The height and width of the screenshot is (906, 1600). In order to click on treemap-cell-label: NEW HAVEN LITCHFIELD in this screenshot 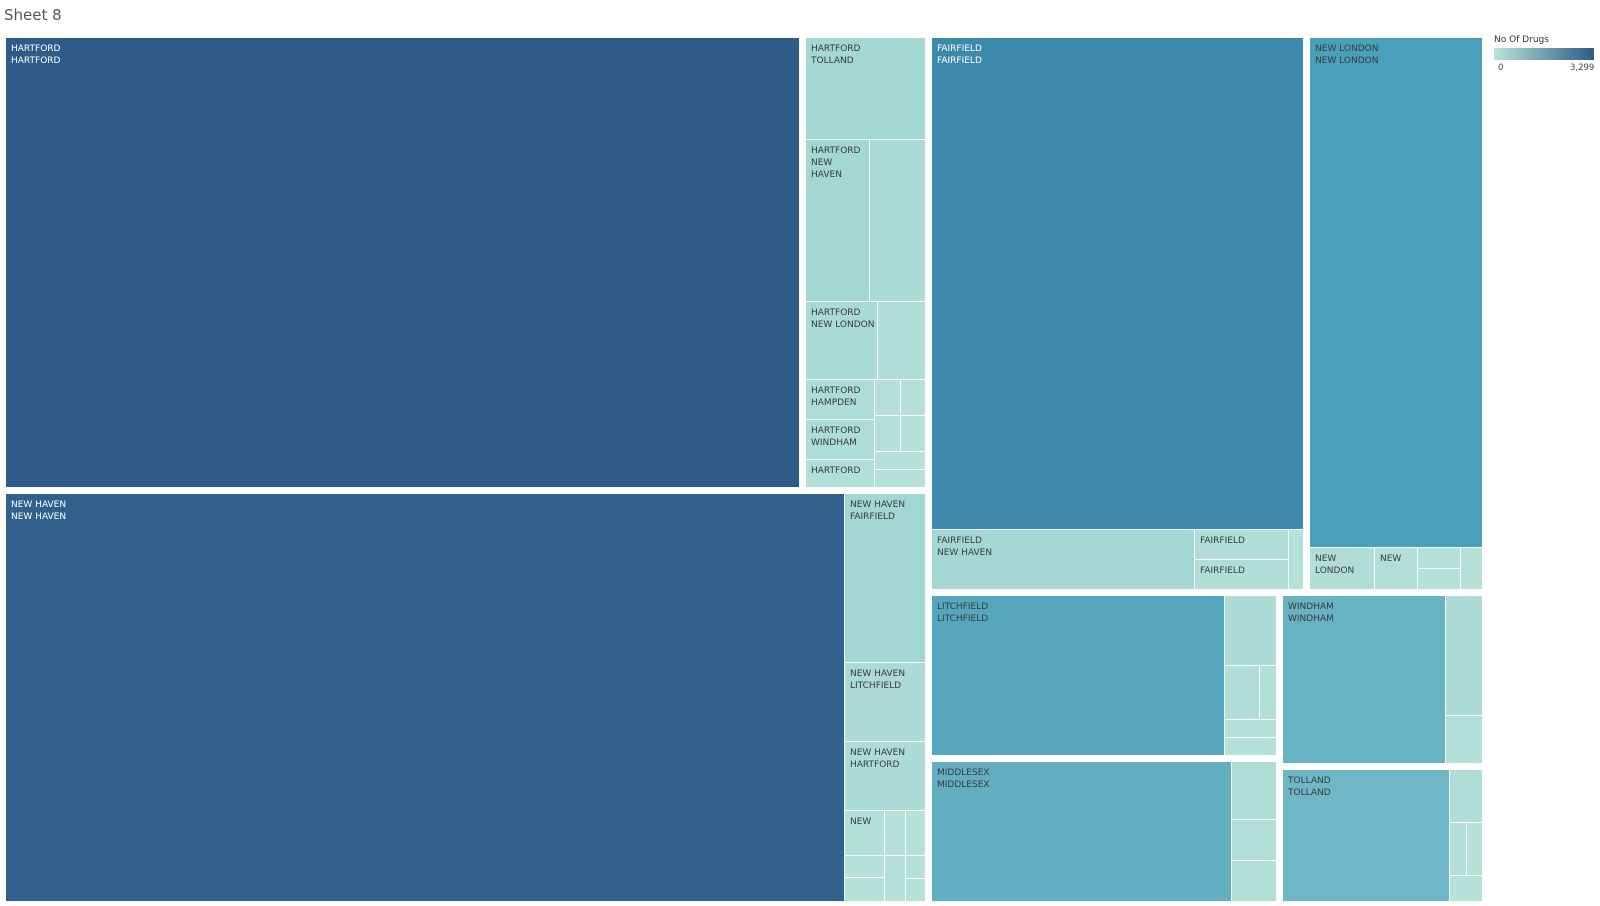, I will do `click(878, 680)`.